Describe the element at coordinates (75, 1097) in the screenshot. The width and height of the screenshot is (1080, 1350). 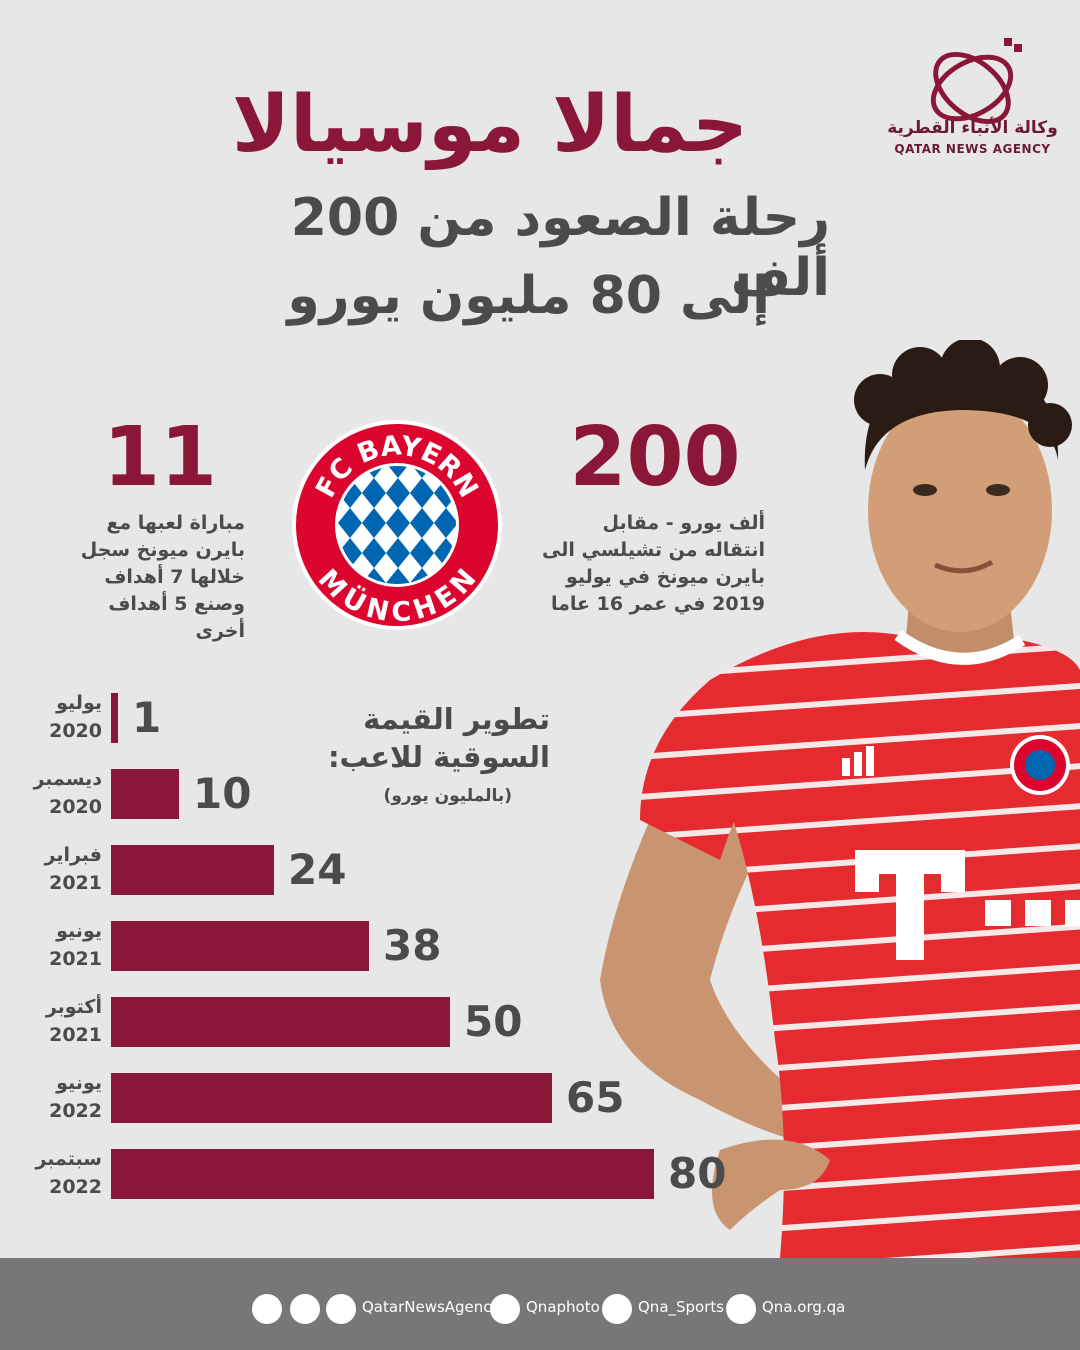
I see `bar-category-label: يونيو 2022` at that location.